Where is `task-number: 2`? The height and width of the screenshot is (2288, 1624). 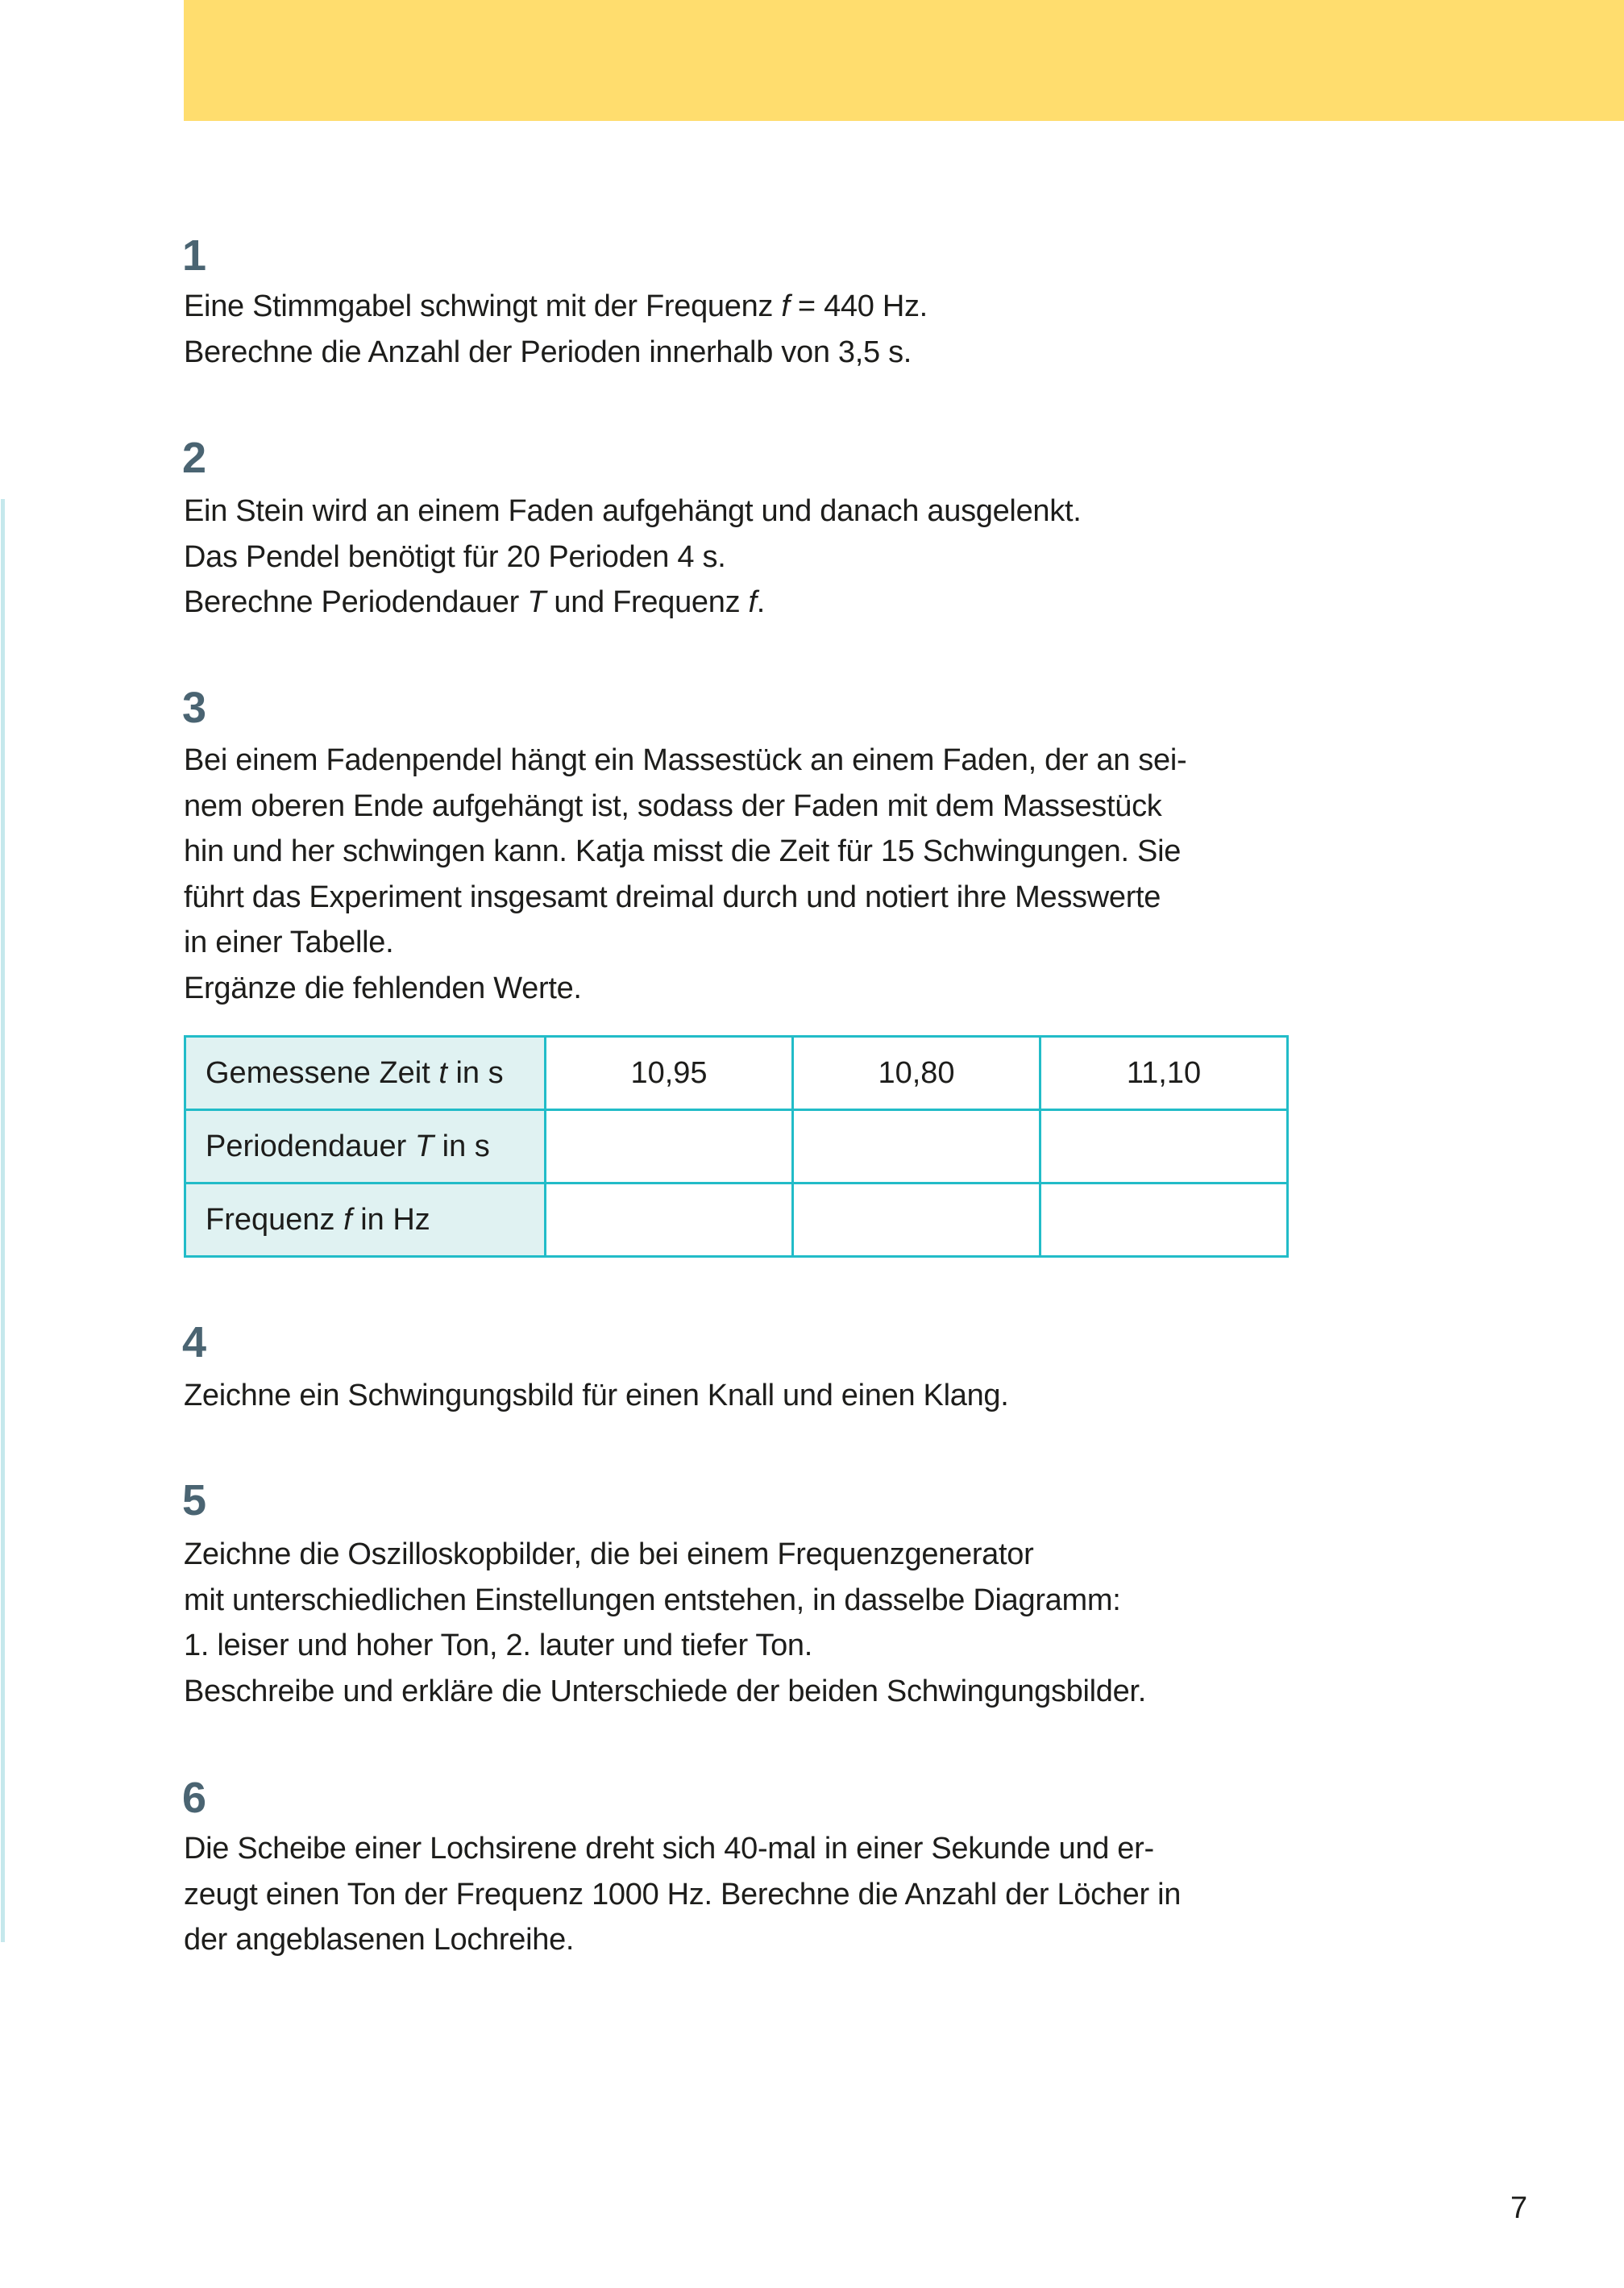
task-number: 2 is located at coordinates (194, 458).